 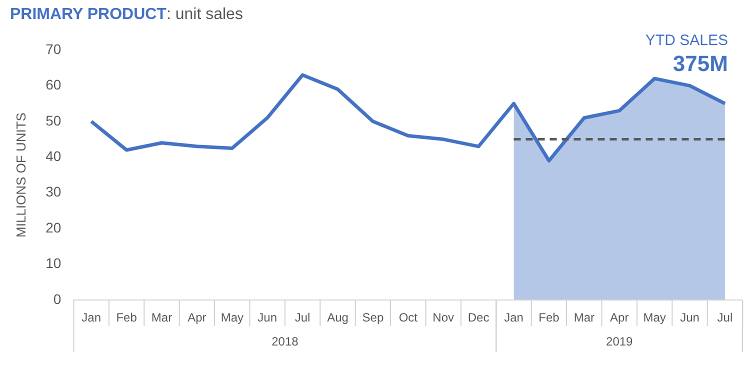 What do you see at coordinates (54, 48) in the screenshot?
I see `y-tick-label: 70` at bounding box center [54, 48].